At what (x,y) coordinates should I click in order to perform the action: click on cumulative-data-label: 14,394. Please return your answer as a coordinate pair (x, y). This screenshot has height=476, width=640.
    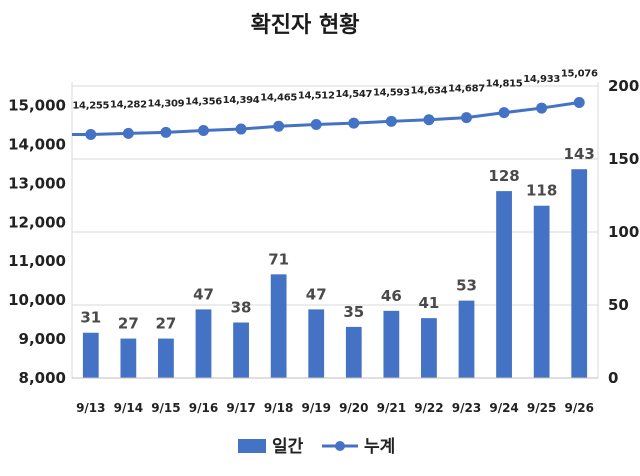
    Looking at the image, I should click on (241, 100).